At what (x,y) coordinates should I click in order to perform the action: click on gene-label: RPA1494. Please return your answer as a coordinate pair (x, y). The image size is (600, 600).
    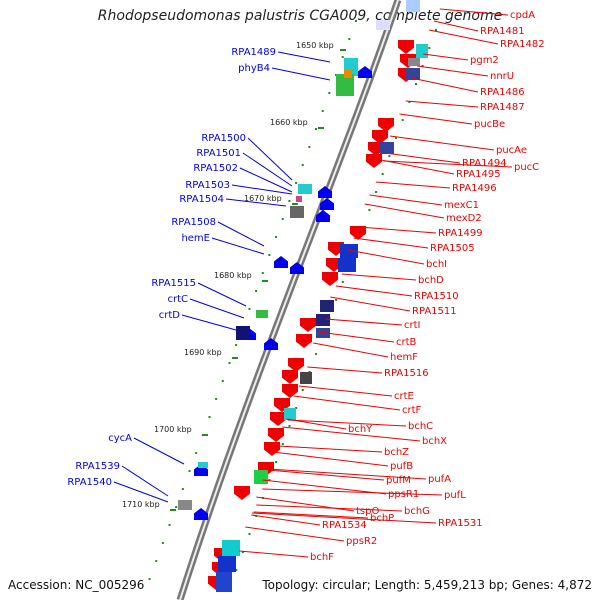
    Looking at the image, I should click on (484, 163).